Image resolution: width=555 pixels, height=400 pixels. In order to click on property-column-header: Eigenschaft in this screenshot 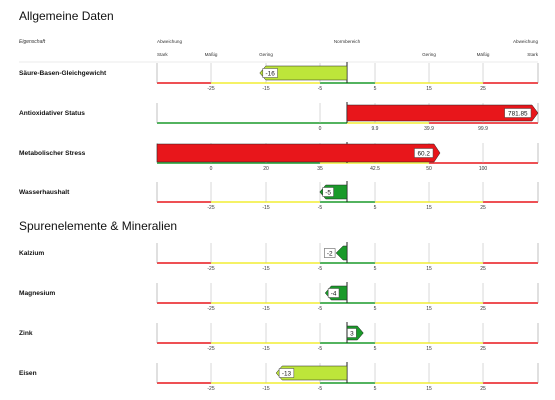, I will do `click(32, 42)`.